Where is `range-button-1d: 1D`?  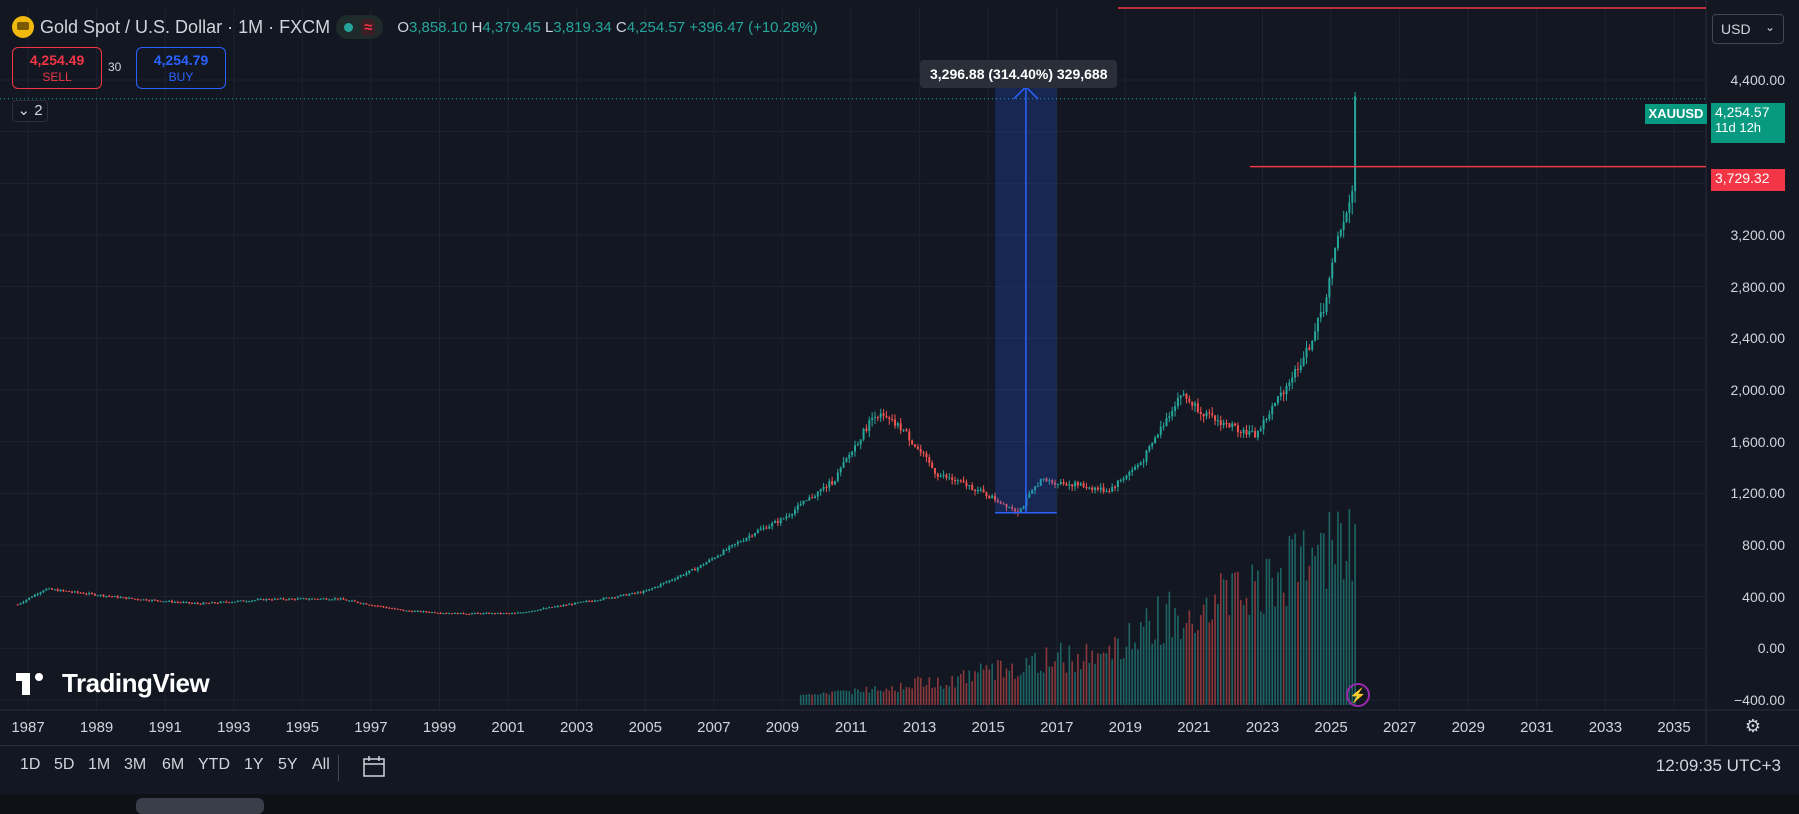 range-button-1d: 1D is located at coordinates (30, 764).